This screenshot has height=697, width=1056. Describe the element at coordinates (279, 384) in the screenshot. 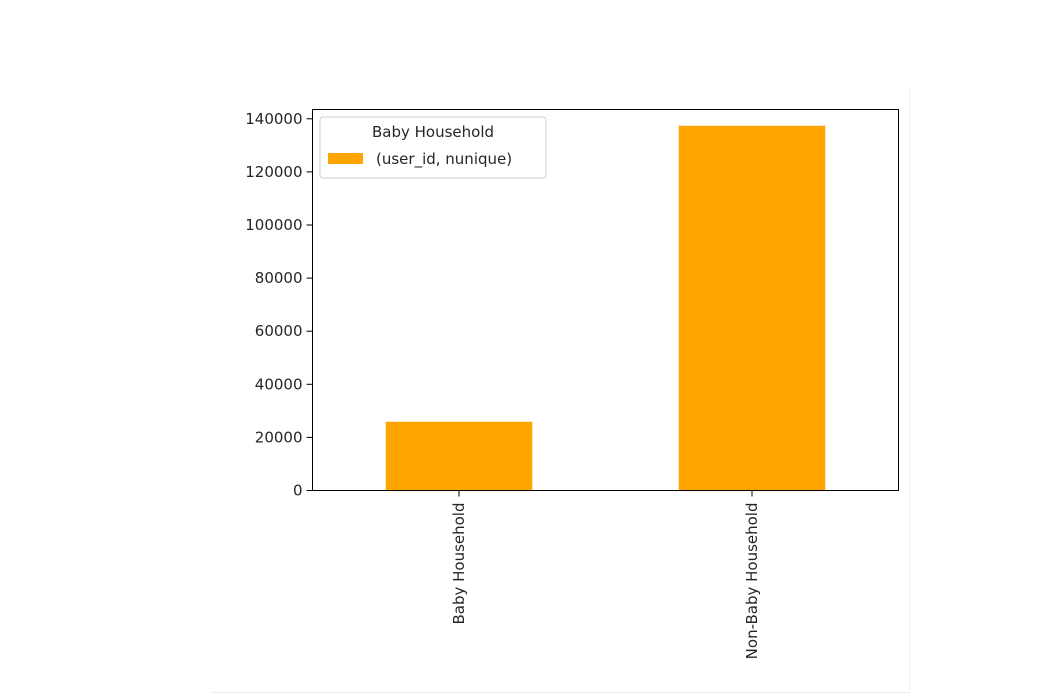

I see `y-tick-label: 40000` at that location.